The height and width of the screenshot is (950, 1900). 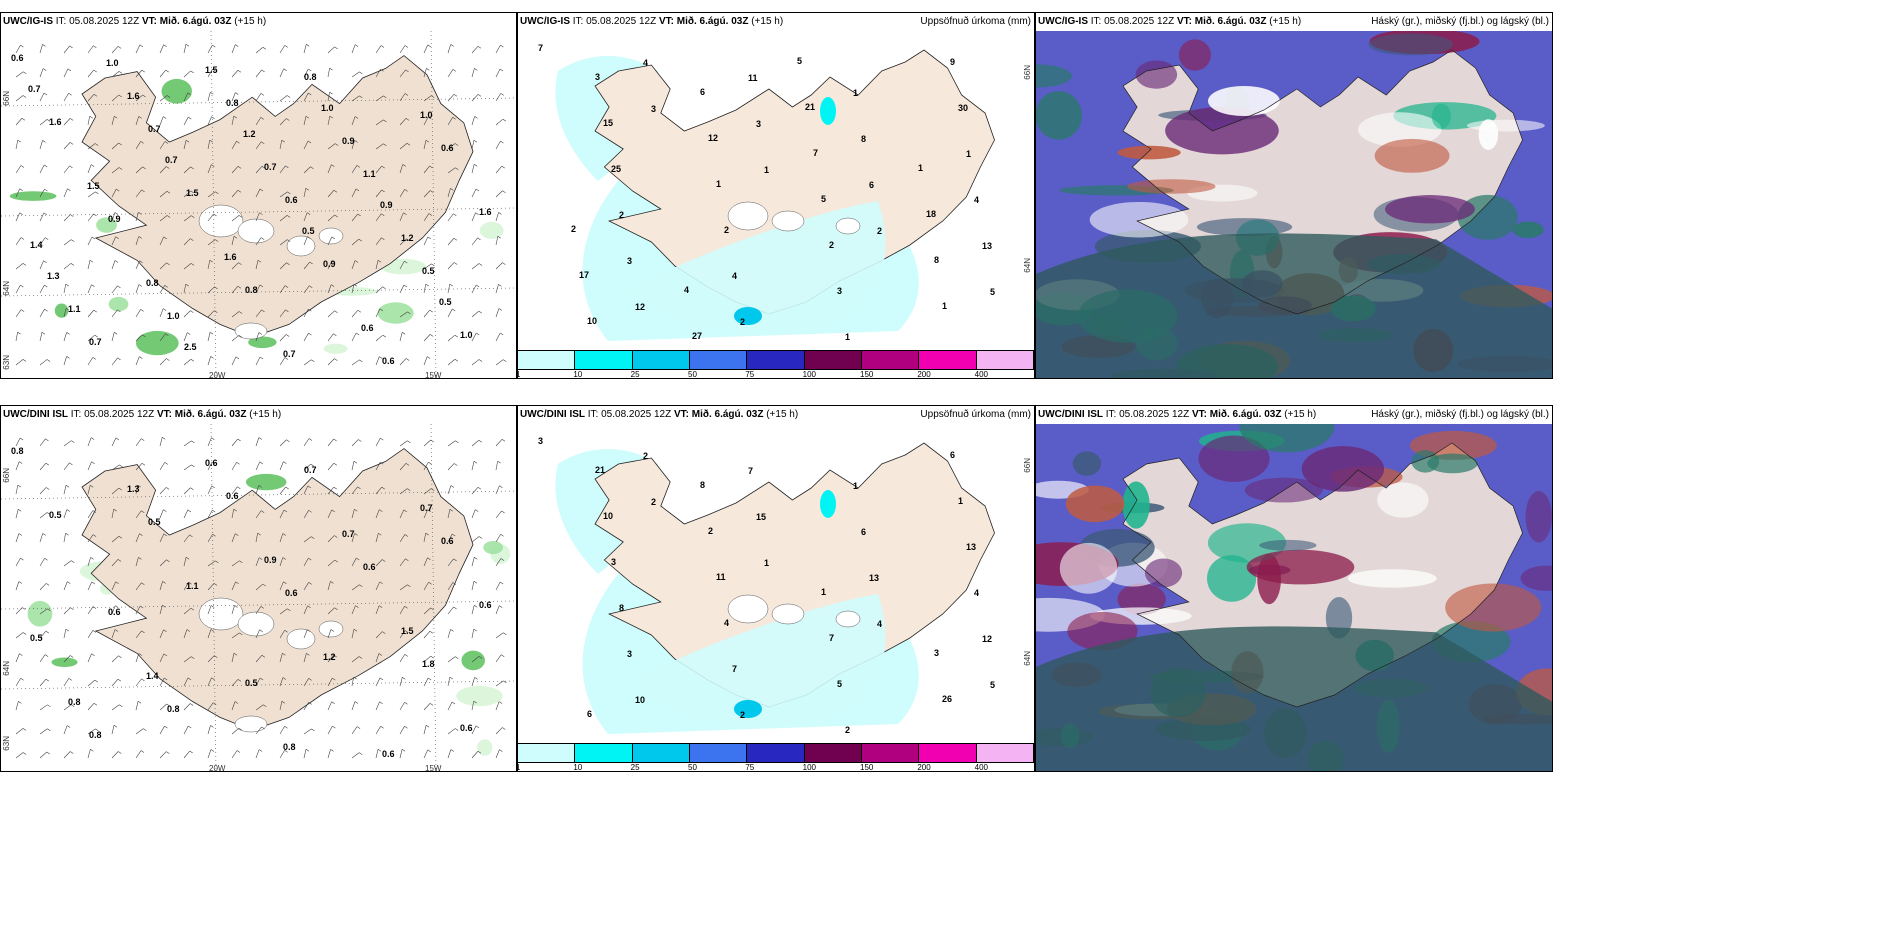 What do you see at coordinates (809, 374) in the screenshot?
I see `colorbar-tick-label: 100` at bounding box center [809, 374].